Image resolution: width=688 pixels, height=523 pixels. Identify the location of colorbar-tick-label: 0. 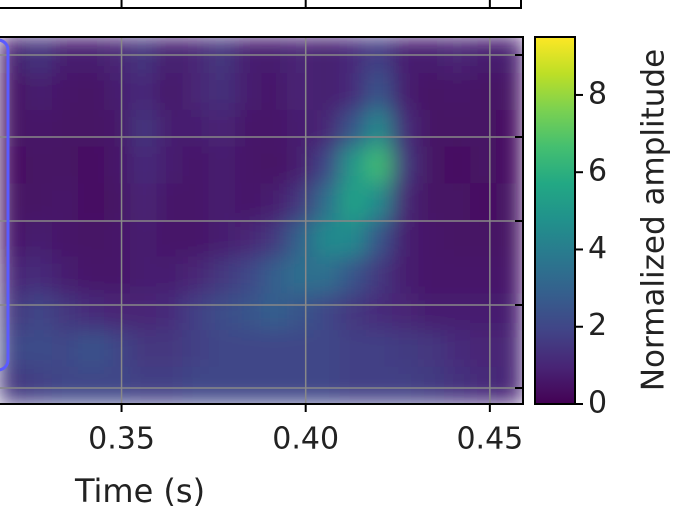
(597, 403).